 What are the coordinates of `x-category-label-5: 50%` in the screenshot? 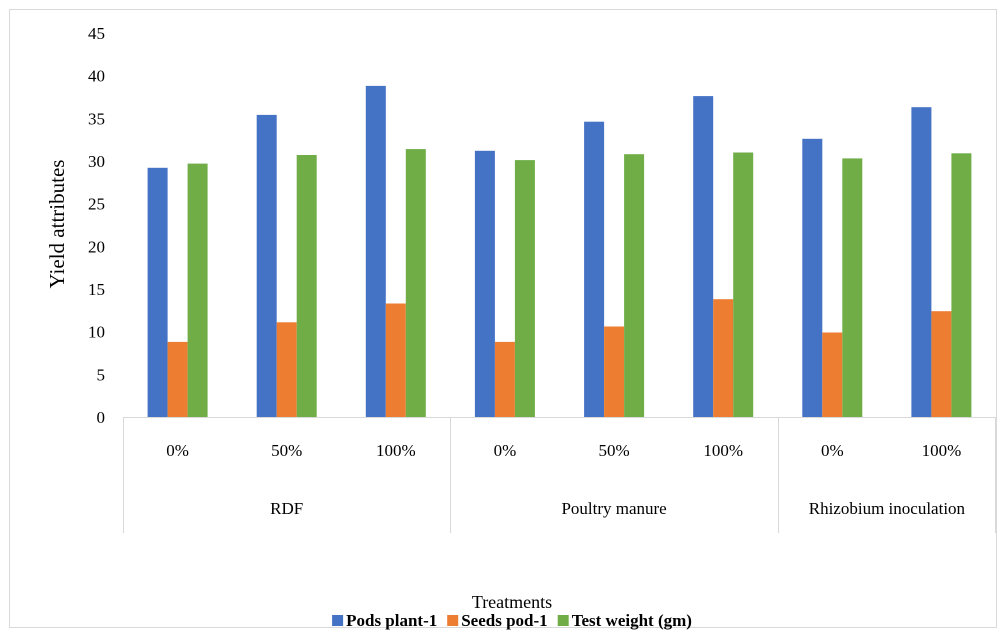 It's located at (614, 450).